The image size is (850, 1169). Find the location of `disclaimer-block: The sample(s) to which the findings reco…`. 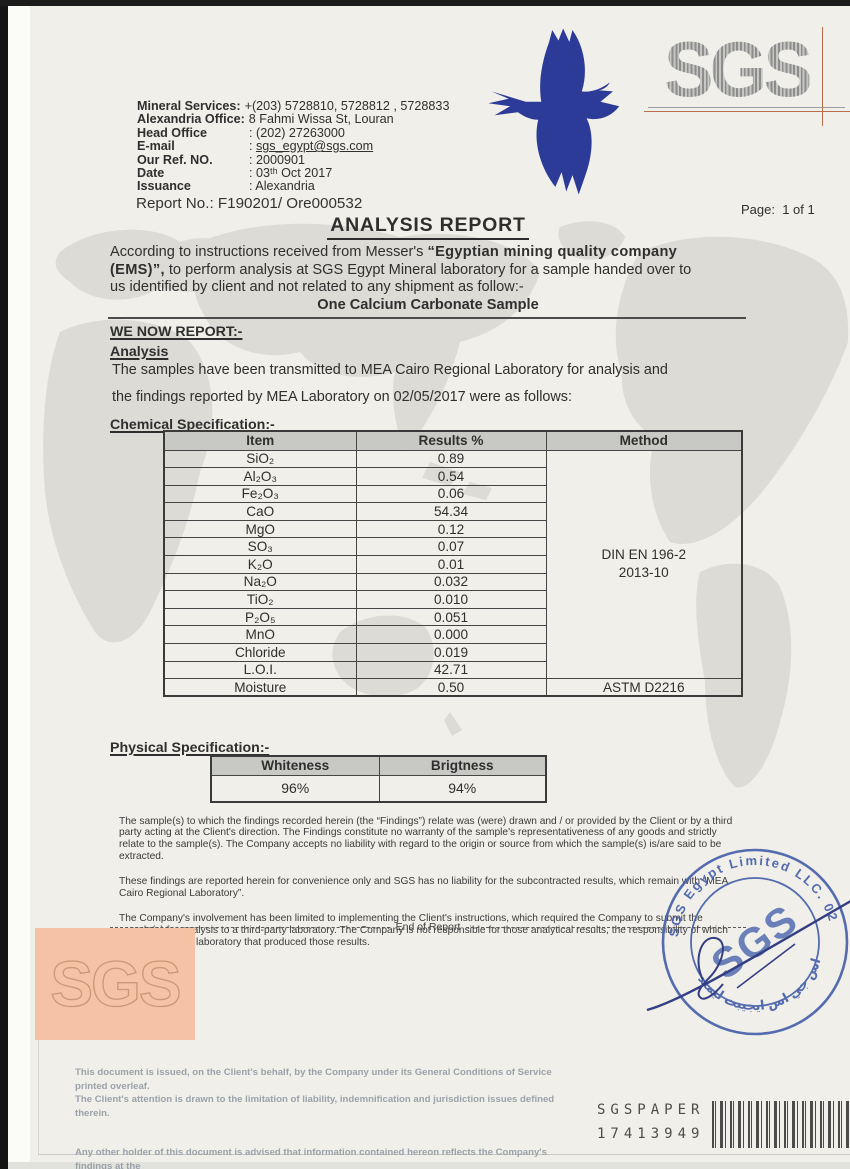

disclaimer-block: The sample(s) to which the findings reco… is located at coordinates (439, 883).